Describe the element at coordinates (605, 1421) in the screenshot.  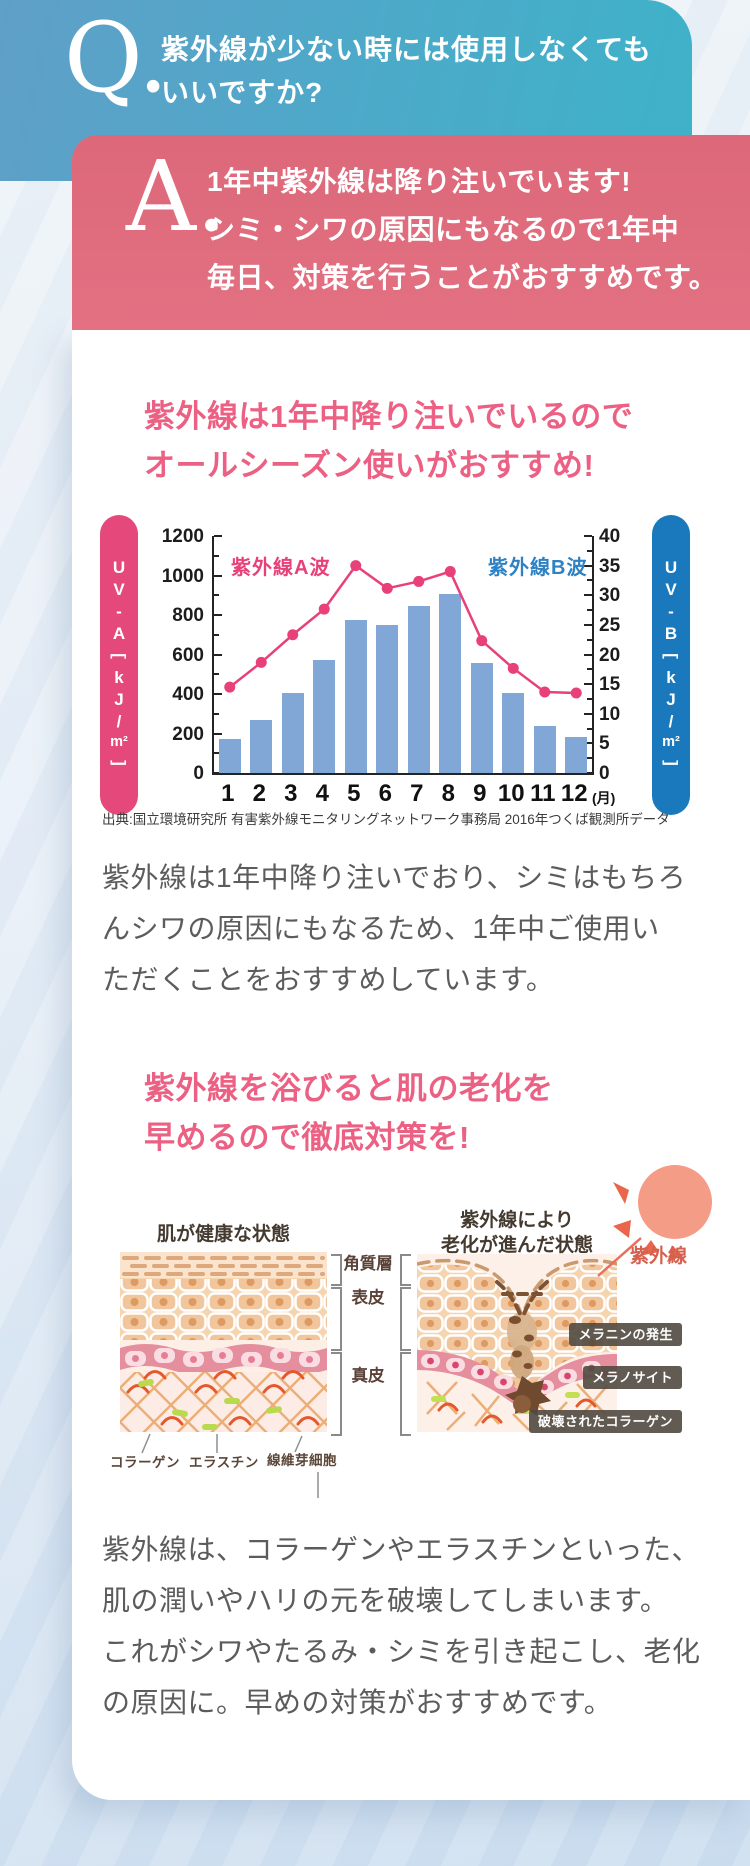
I see `badge-destroyed-collagen: 破壊されたコラーゲン` at that location.